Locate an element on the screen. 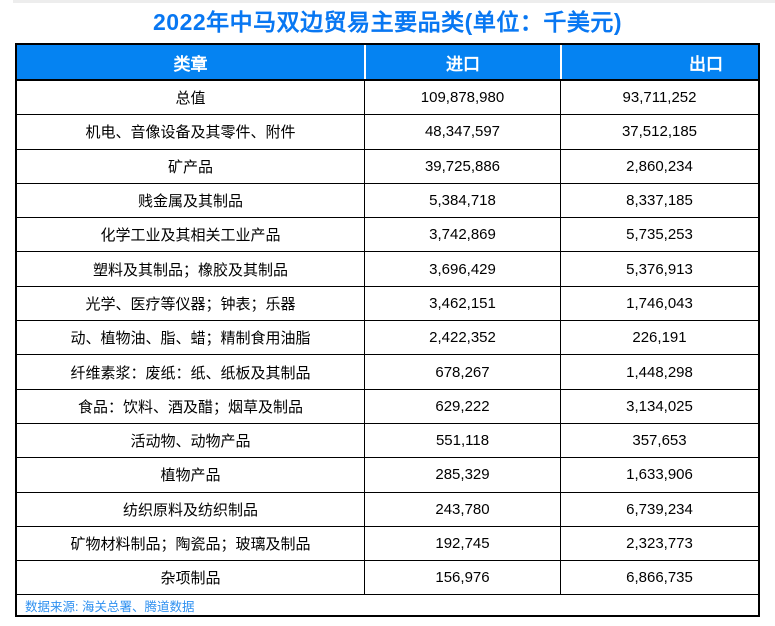 The width and height of the screenshot is (775, 626). export-value-cell: 93,711,252 is located at coordinates (659, 98).